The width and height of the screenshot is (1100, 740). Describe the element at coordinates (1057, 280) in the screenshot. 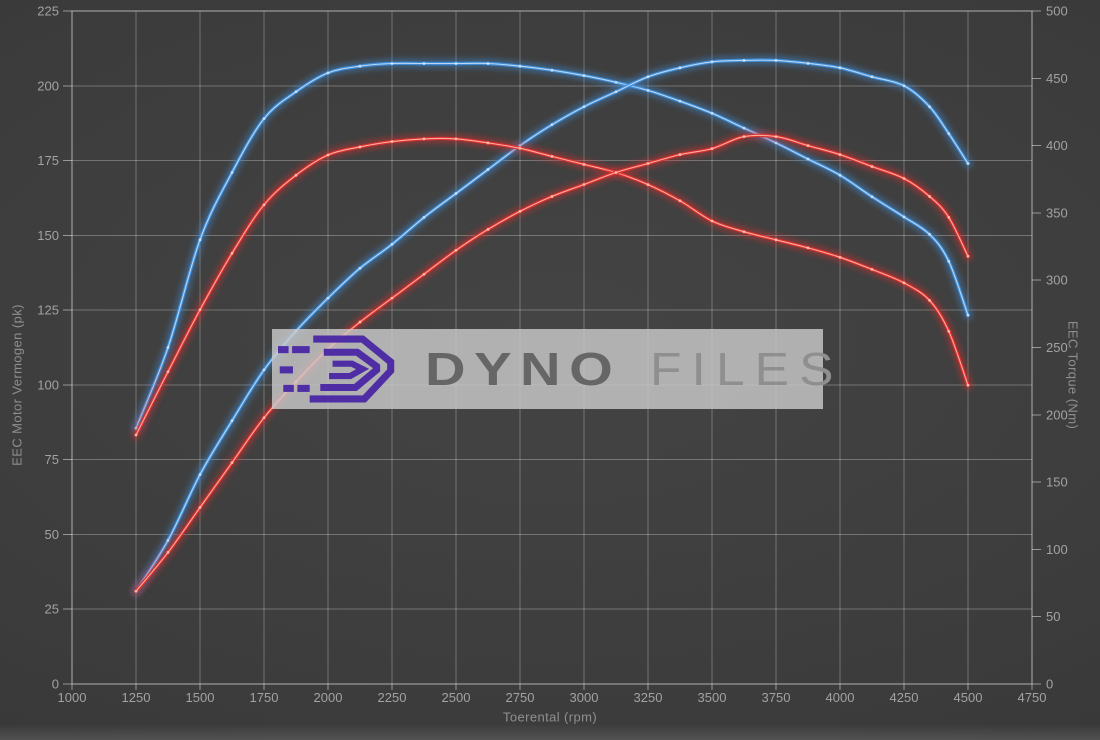

I see `y-right-tick-label: 300` at that location.